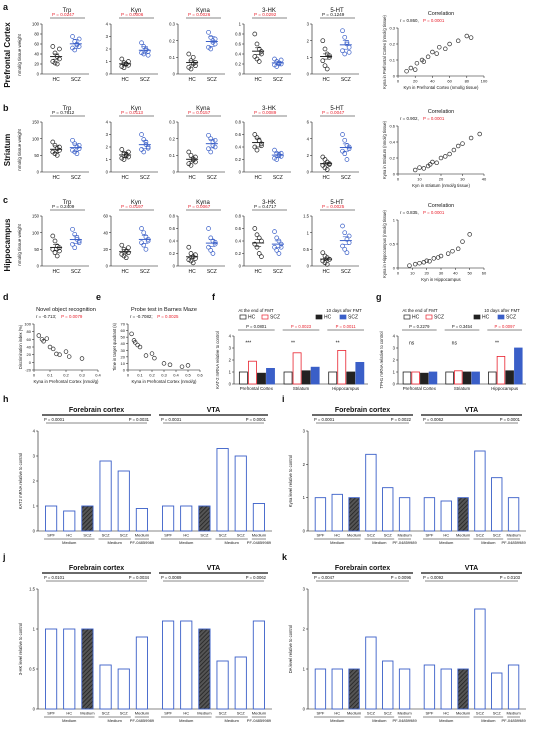  Describe the element at coordinates (142, 720) in the screenshot. I see `group-label: PF-04859989` at that location.